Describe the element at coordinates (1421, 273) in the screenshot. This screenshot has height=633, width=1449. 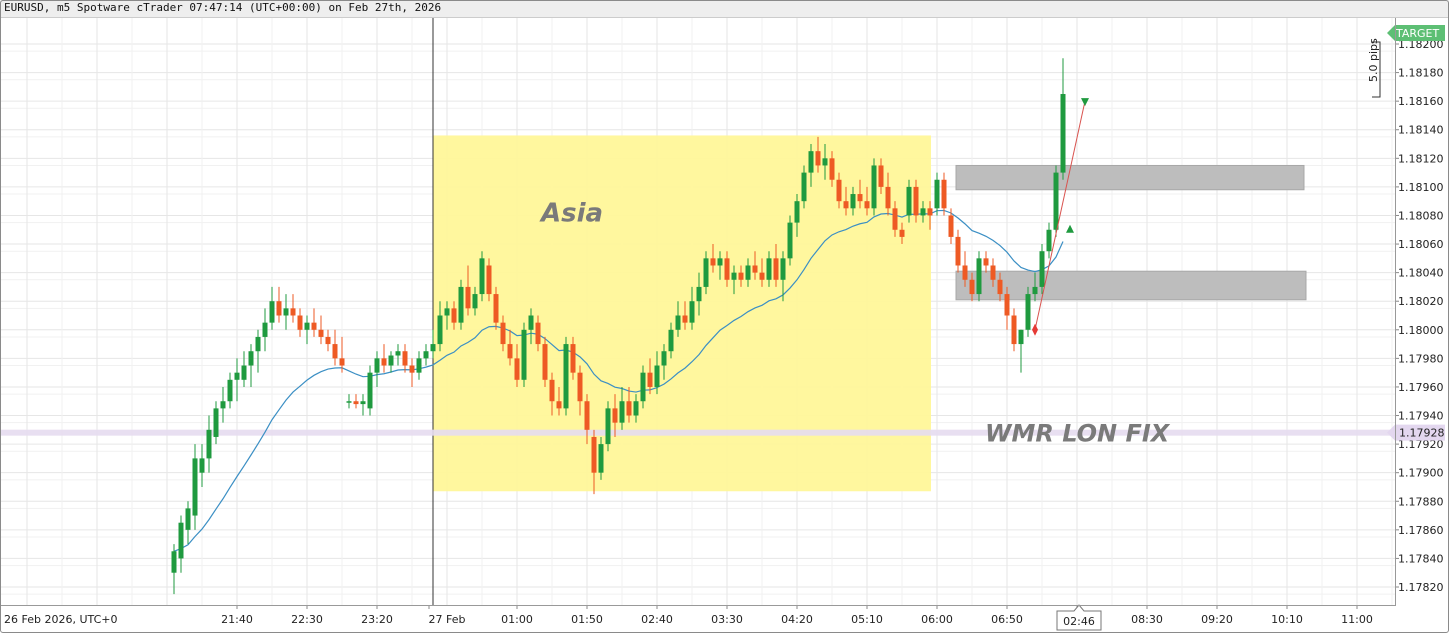
I see `y-tick-label: 1.18040` at that location.